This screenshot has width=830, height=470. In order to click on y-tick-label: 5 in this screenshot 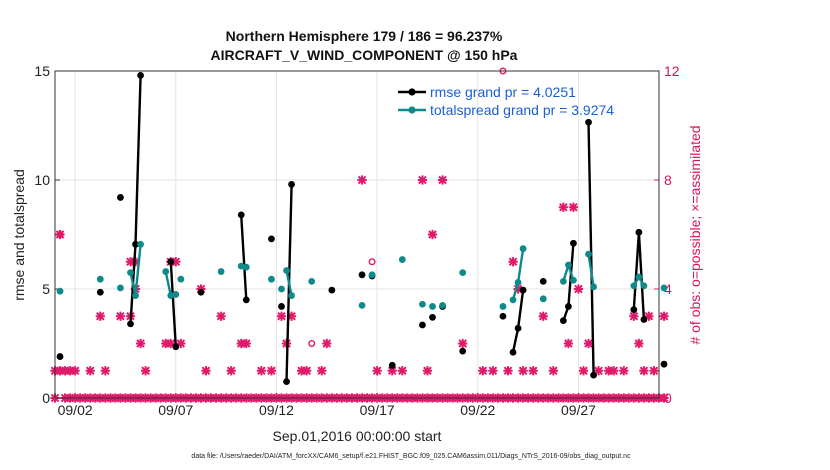, I will do `click(46, 289)`.